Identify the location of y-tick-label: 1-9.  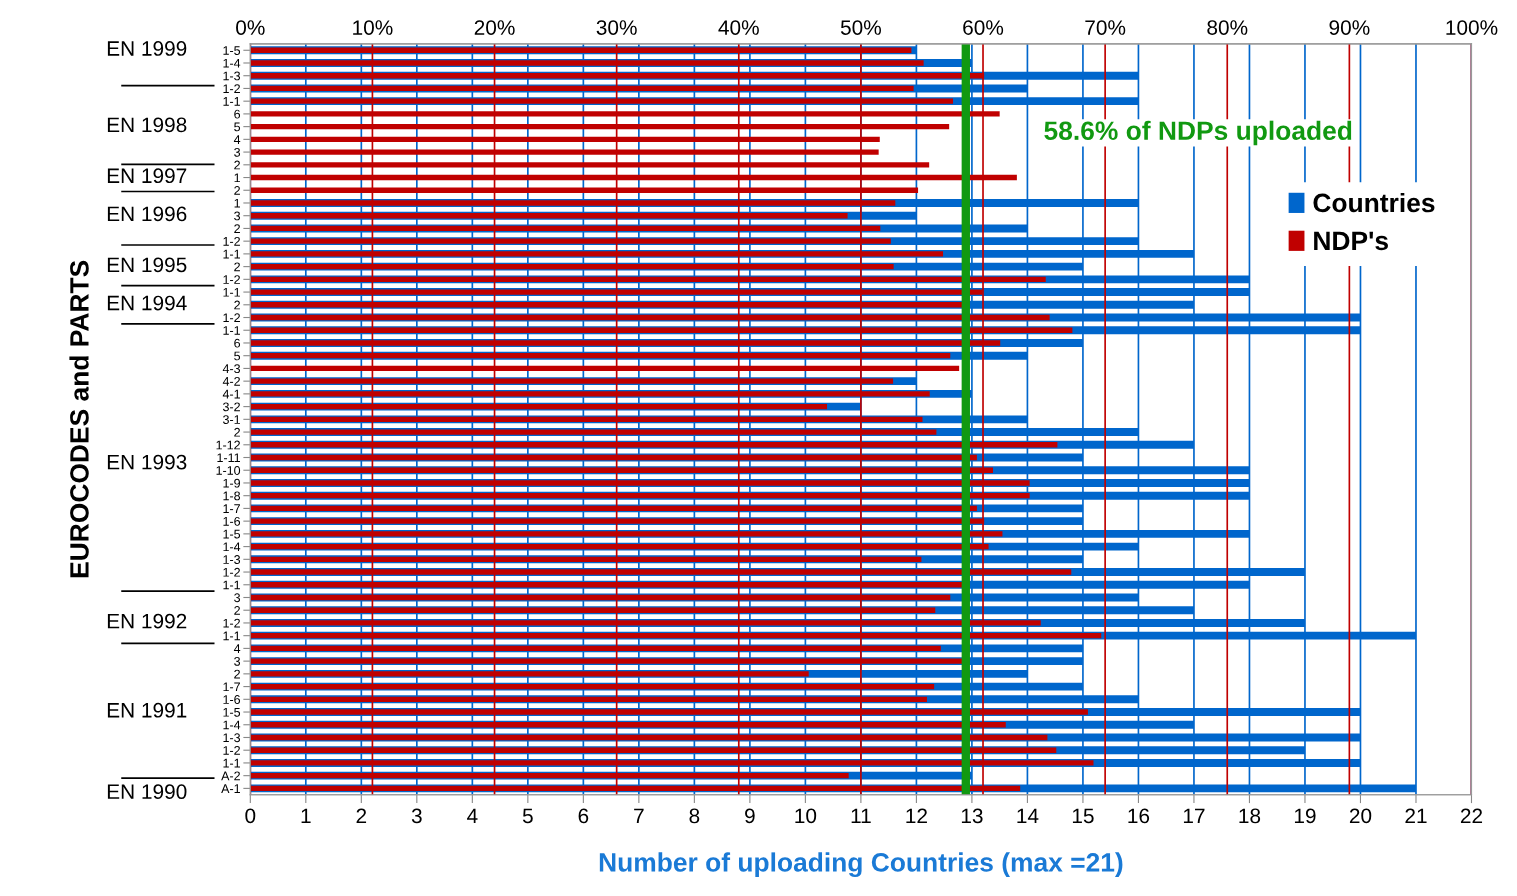
(231, 483).